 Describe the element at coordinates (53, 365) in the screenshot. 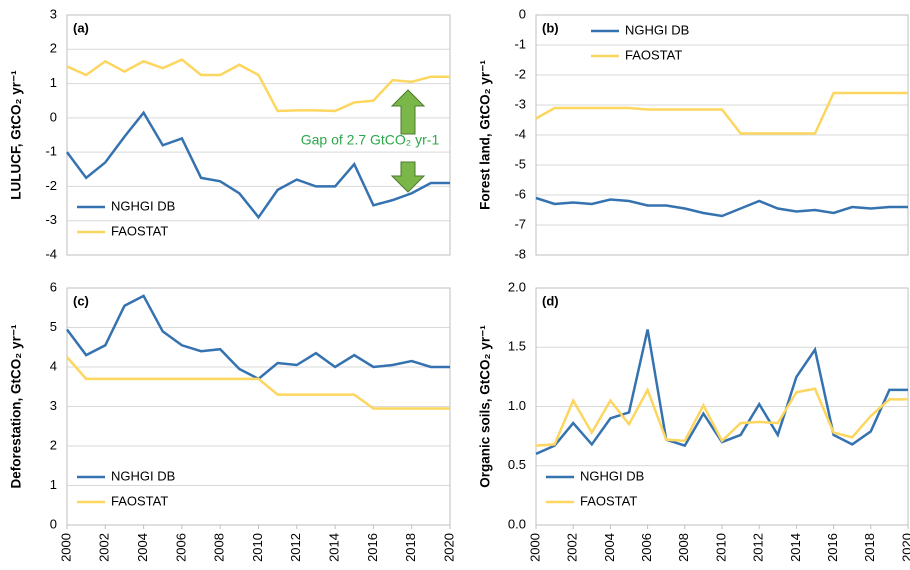

I see `y-tick-label: 4` at that location.